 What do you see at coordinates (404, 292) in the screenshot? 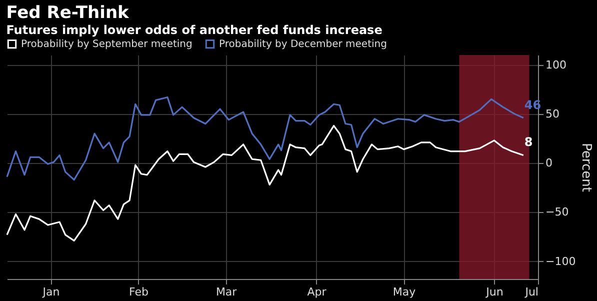
I see `x-tick-label: May` at bounding box center [404, 292].